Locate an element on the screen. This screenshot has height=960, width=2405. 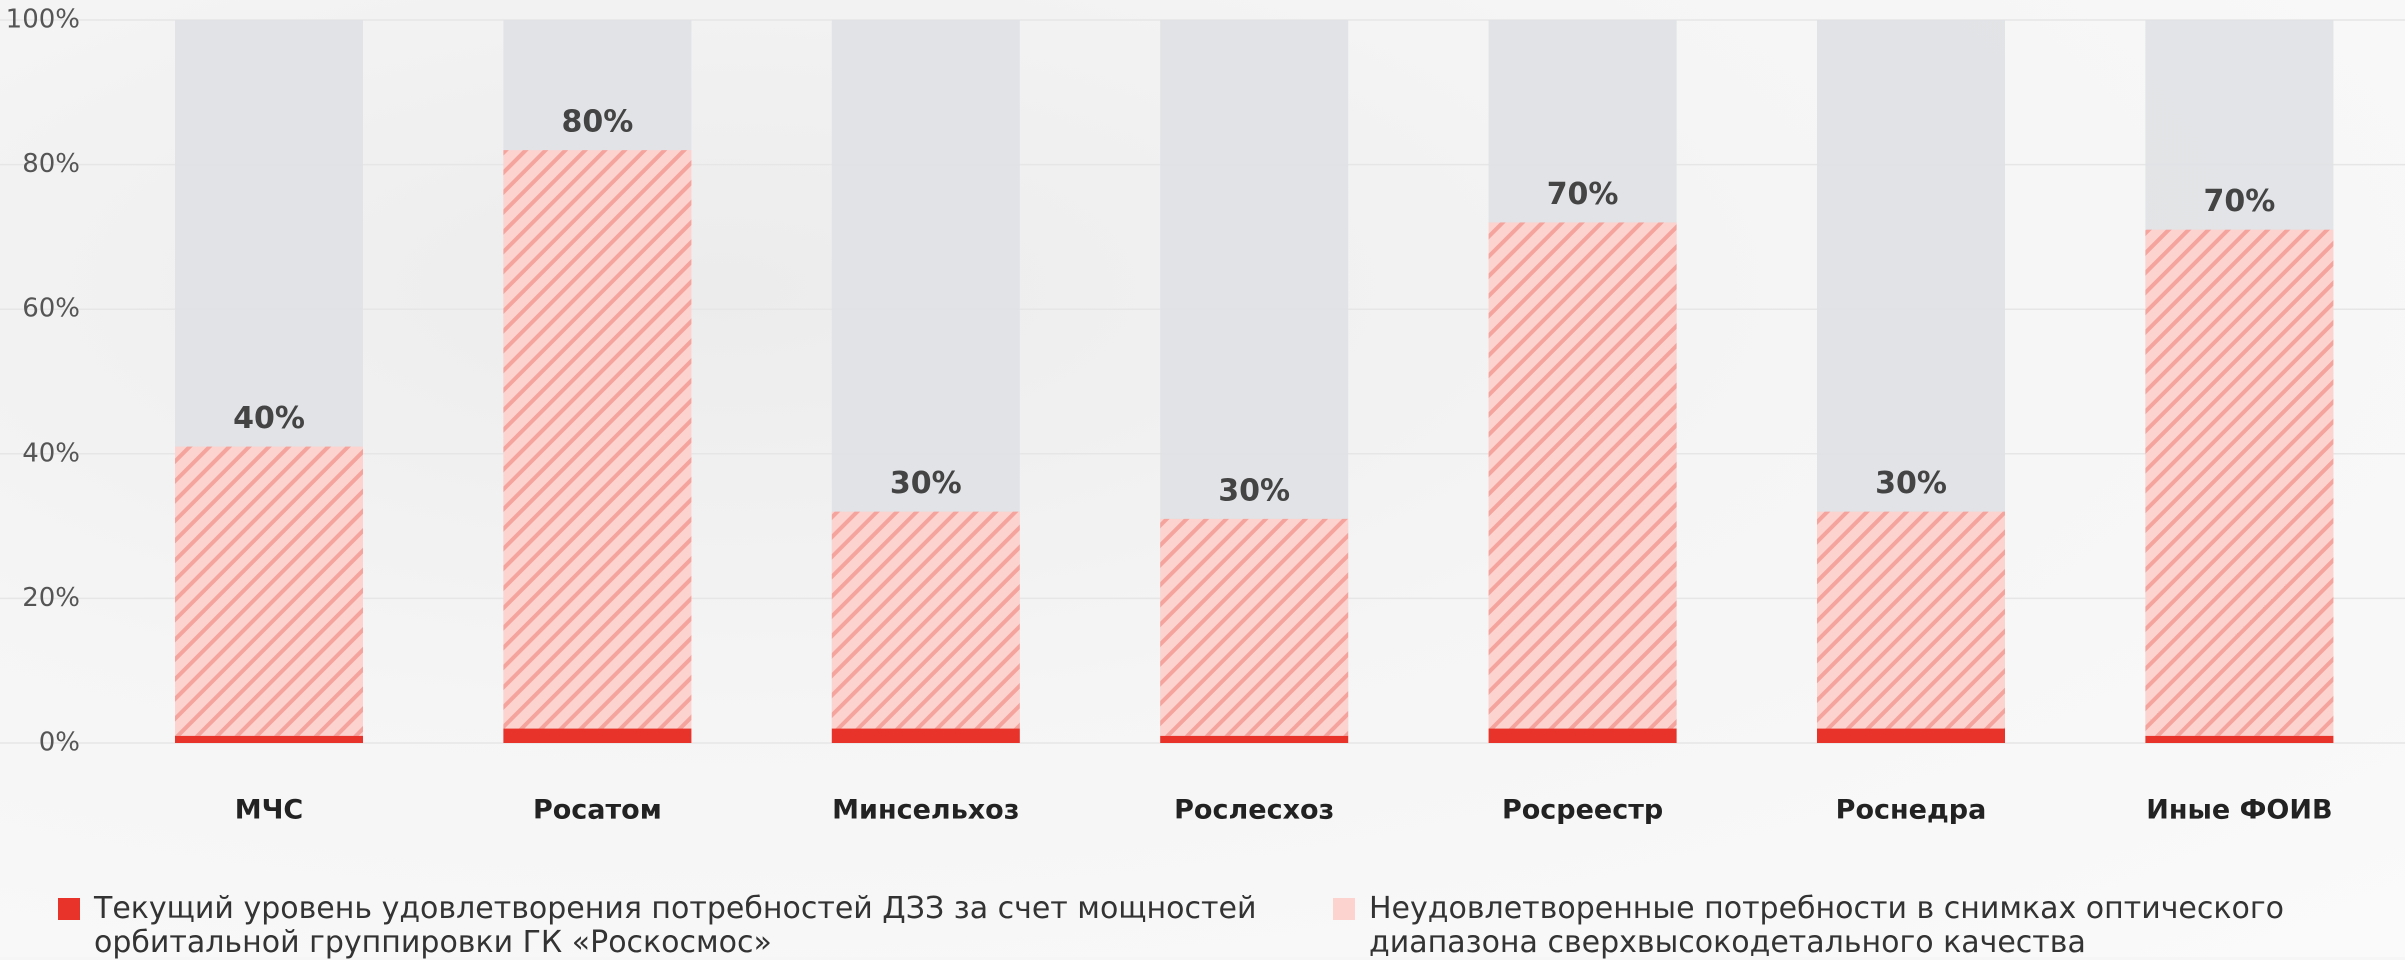
y-tick-label: 80% is located at coordinates (51, 164).